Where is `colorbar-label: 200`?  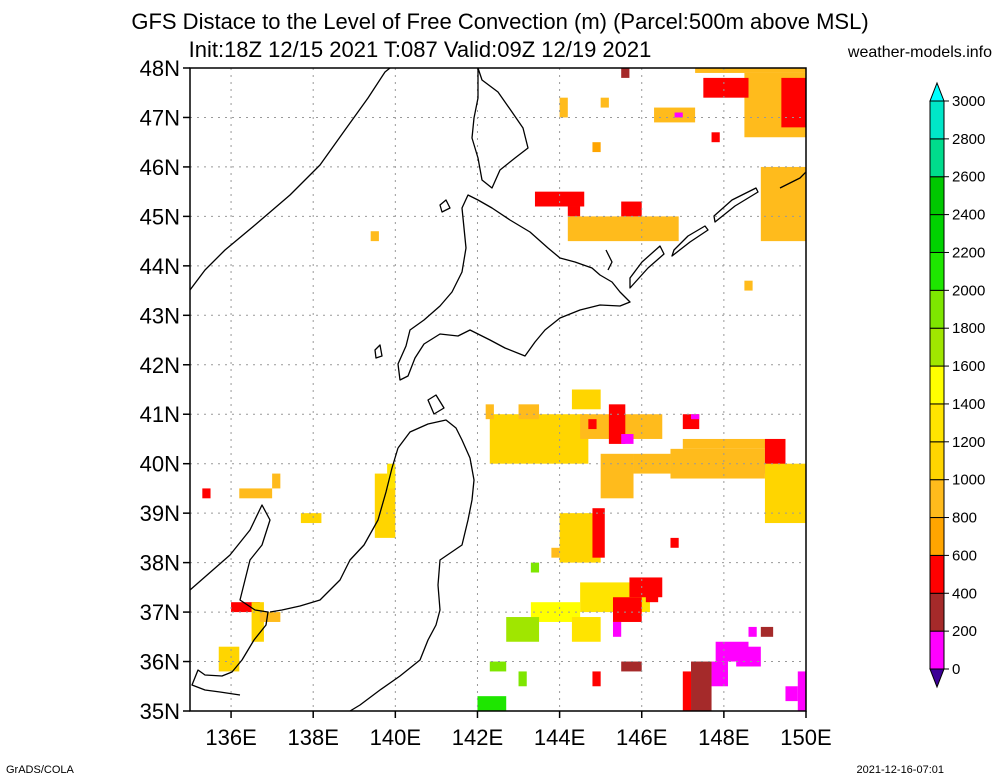 colorbar-label: 200 is located at coordinates (964, 631).